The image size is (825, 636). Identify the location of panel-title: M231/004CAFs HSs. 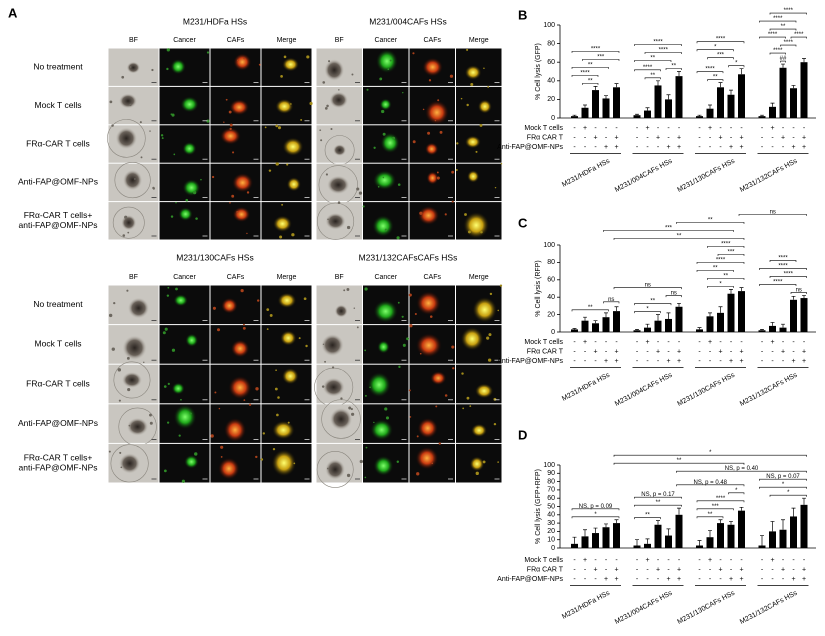
(407, 21).